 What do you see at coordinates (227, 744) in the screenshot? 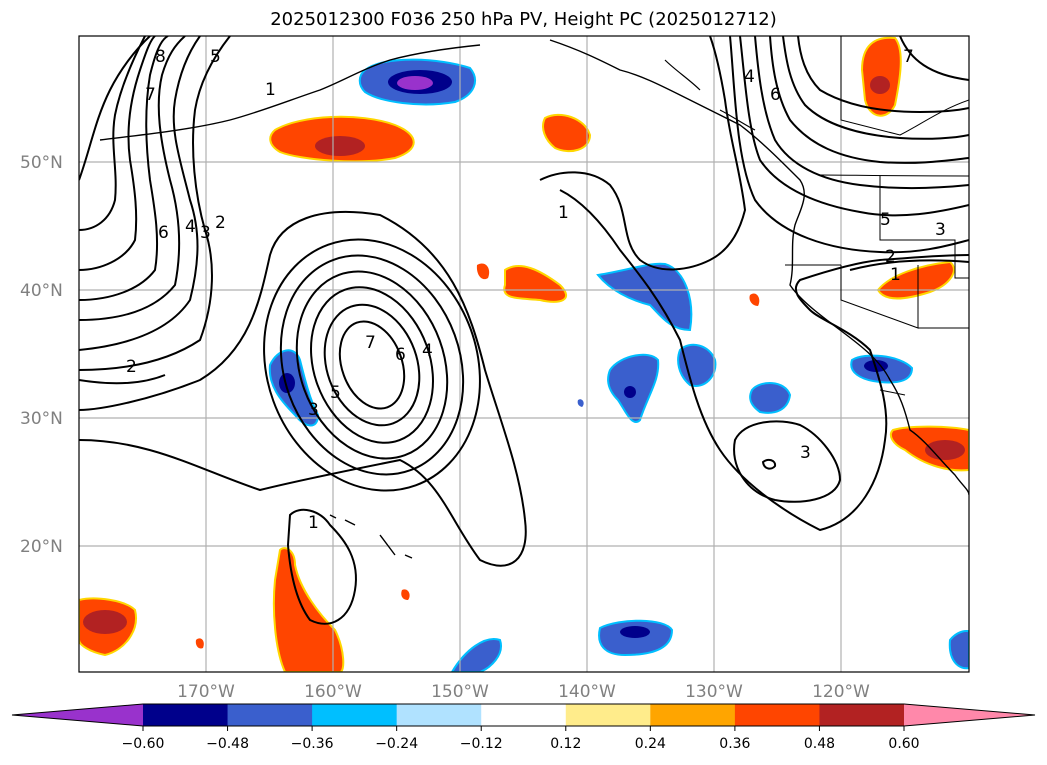
I see `colorbar-tick-label: −0.48` at bounding box center [227, 744].